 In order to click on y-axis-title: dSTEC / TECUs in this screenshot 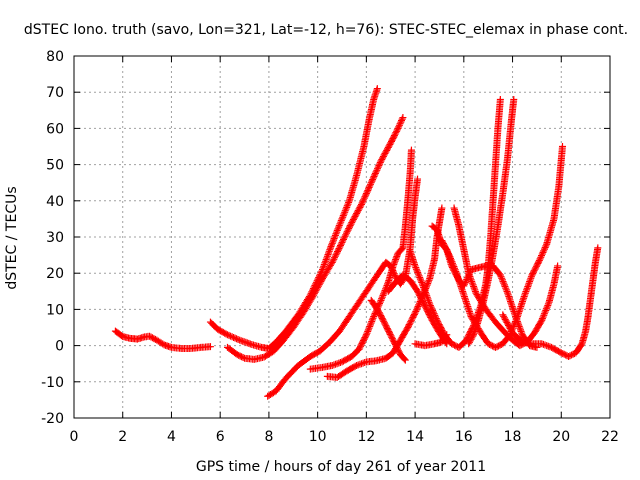, I will do `click(12, 237)`.